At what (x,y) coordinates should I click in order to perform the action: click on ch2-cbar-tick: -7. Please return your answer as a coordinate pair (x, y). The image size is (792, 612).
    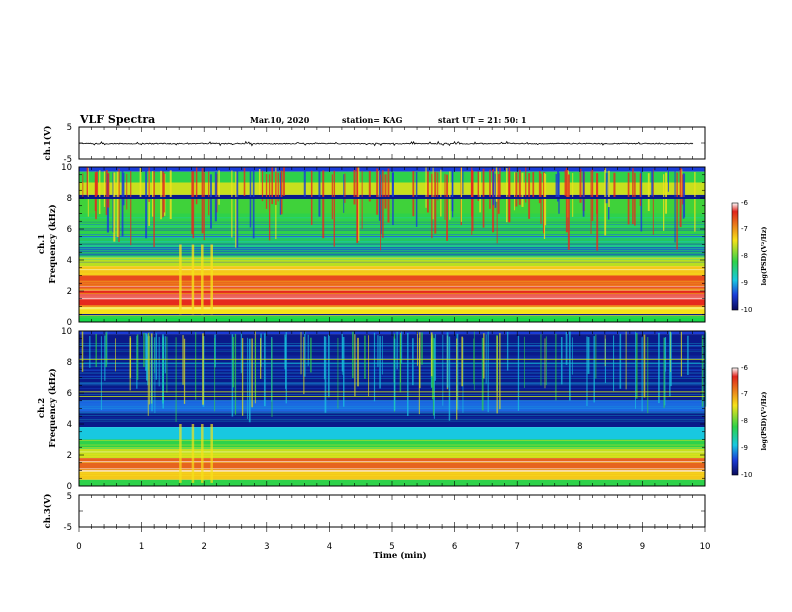
    Looking at the image, I should click on (744, 394).